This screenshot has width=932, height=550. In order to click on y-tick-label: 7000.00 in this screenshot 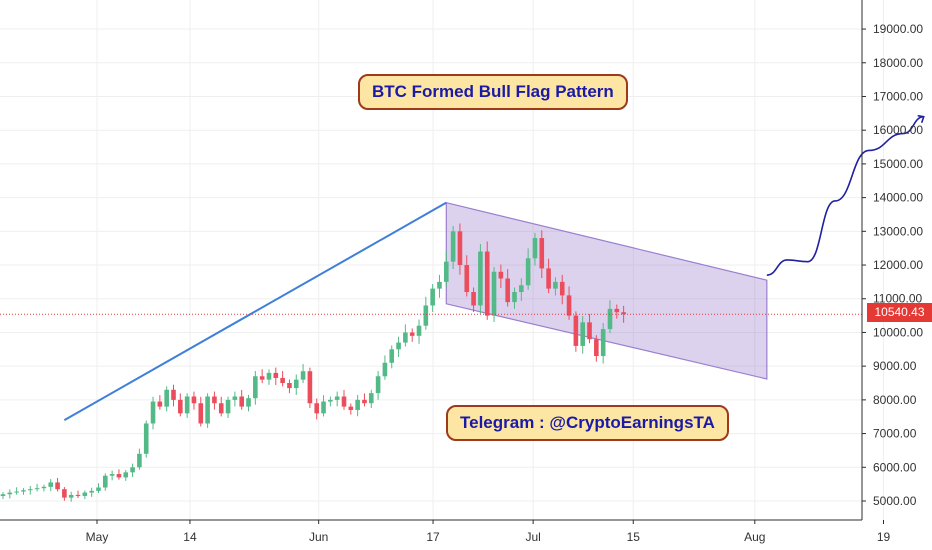, I will do `click(895, 434)`.